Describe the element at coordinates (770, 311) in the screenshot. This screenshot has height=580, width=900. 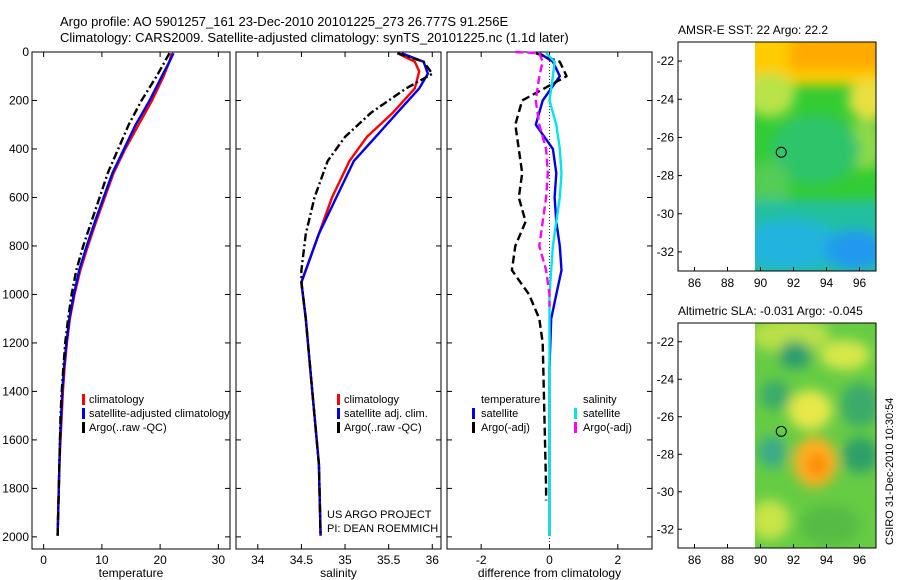
I see `map-title: Altimetric SLA: -0.031 Argo: -0.045` at that location.